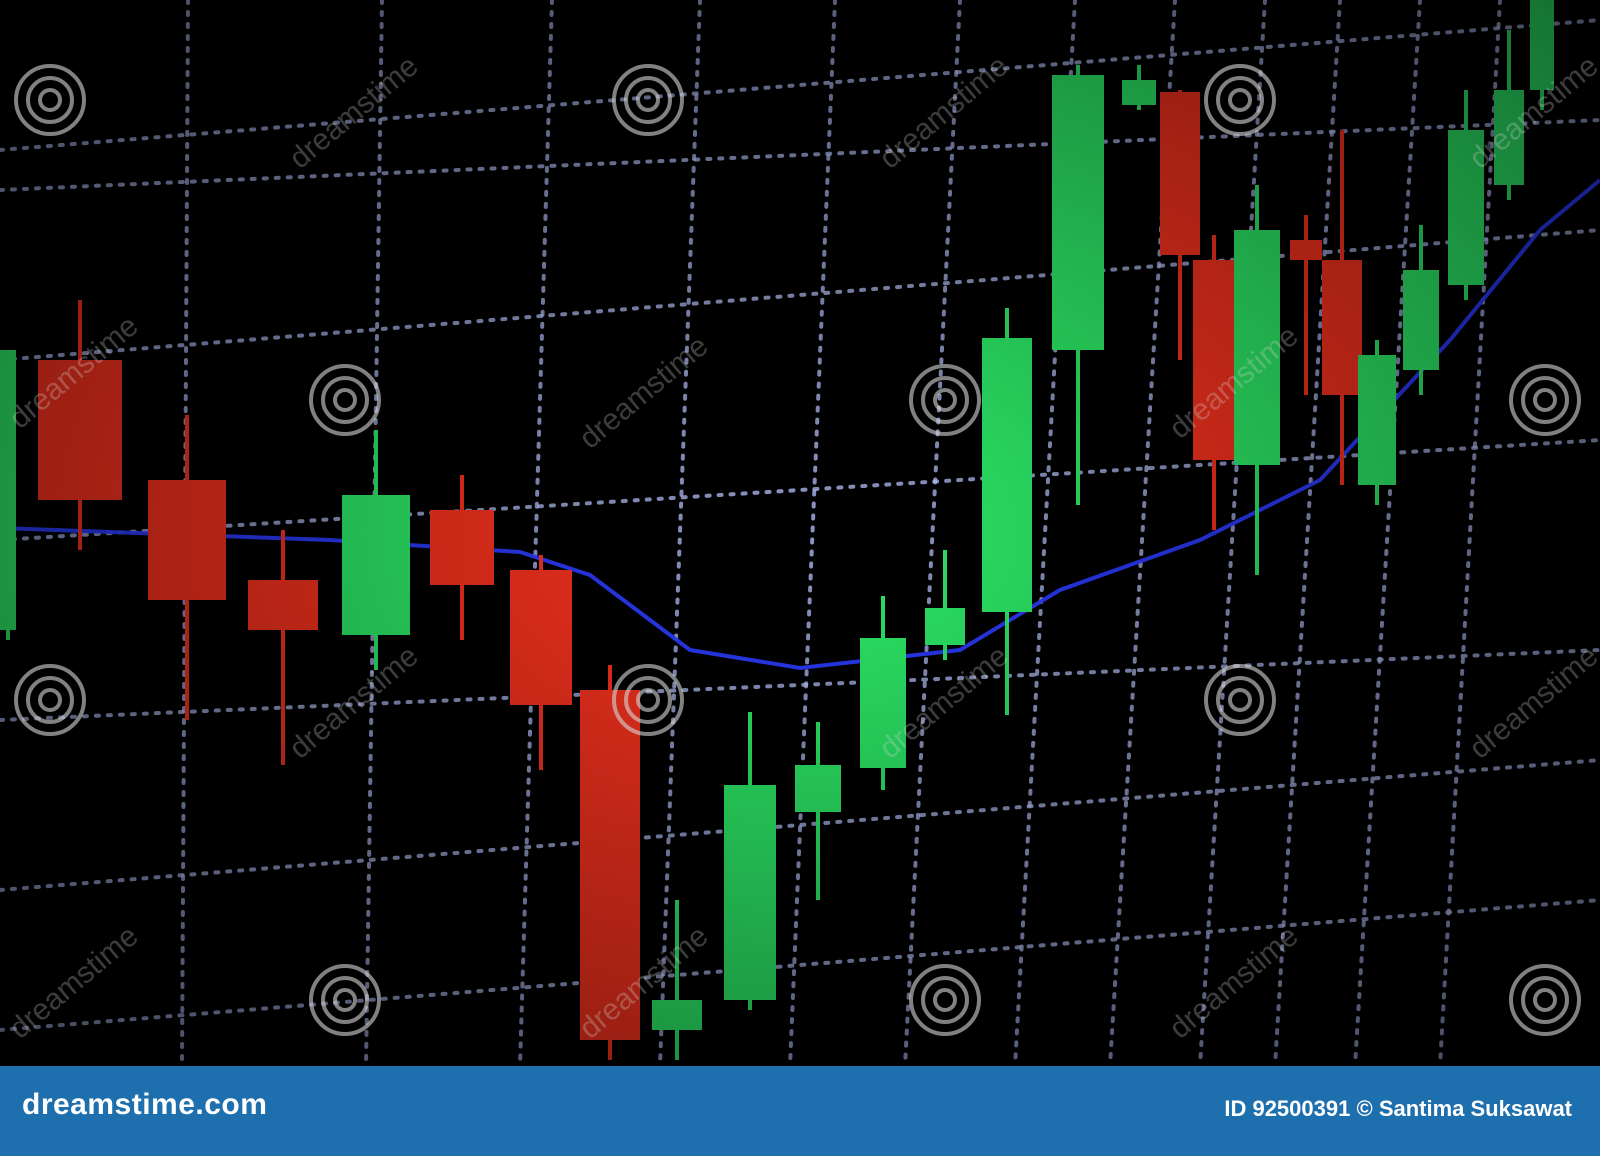 This screenshot has width=1600, height=1156. What do you see at coordinates (1475, 1108) in the screenshot?
I see `author-name: Santima Suksawat` at bounding box center [1475, 1108].